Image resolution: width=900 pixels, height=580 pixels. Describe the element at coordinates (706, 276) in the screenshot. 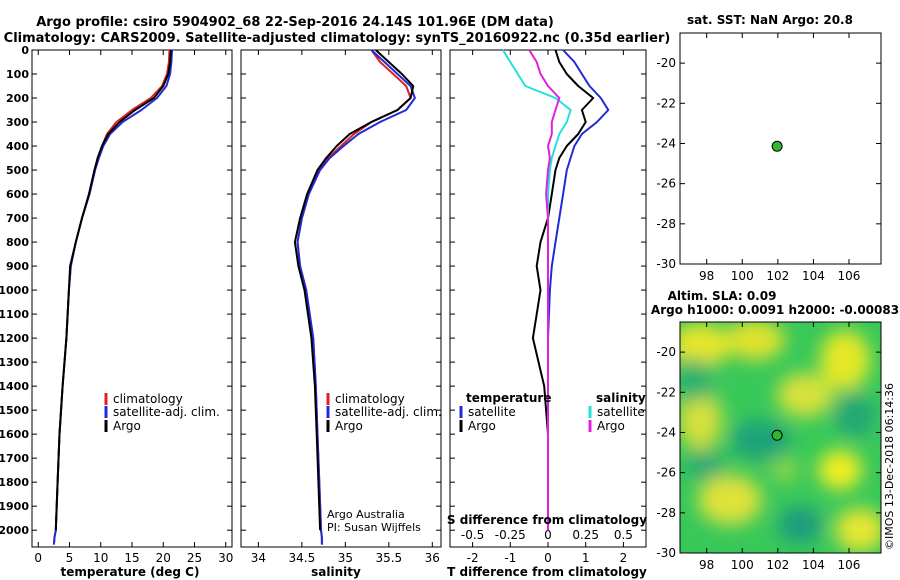

I see `location-map-x-tick-label: 98` at that location.